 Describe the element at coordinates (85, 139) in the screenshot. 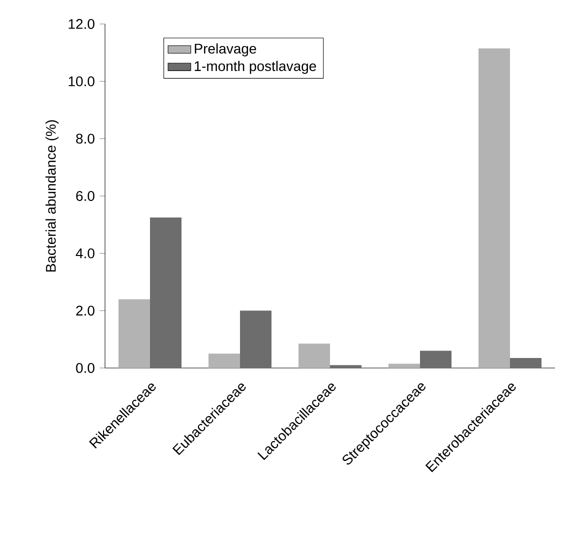

I see `y-tick-label: 8.0` at that location.